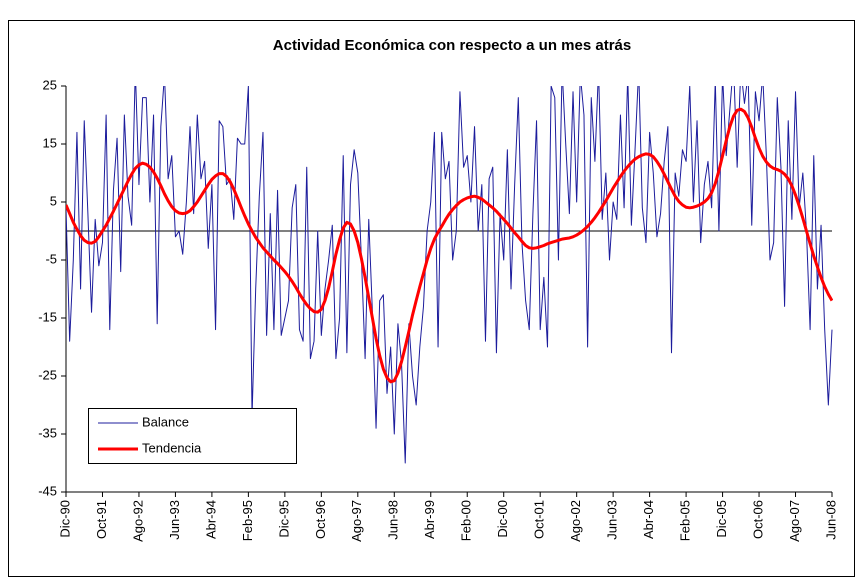 This screenshot has width=862, height=577. Describe the element at coordinates (47, 316) in the screenshot. I see `y-tick-label: -15` at that location.